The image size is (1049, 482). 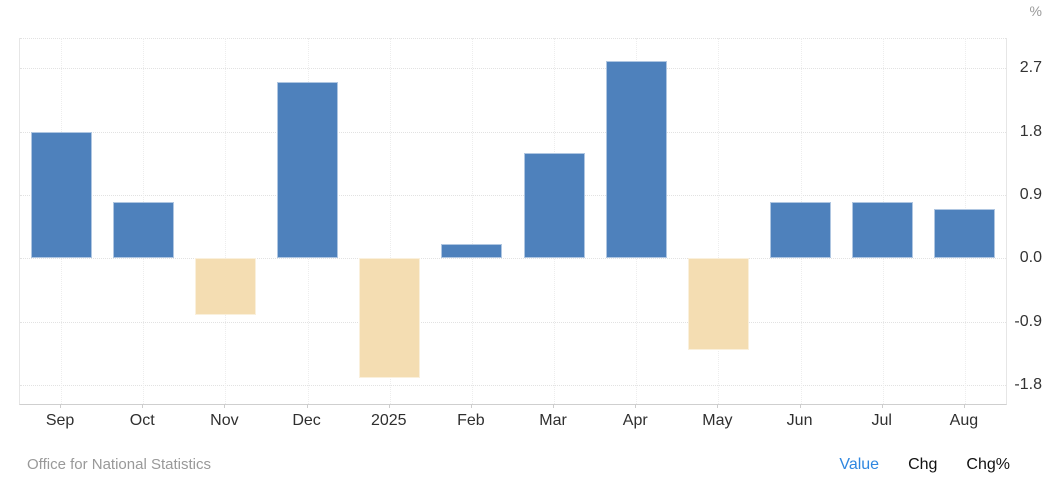 What do you see at coordinates (388, 420) in the screenshot?
I see `x-axis-label: 2025` at bounding box center [388, 420].